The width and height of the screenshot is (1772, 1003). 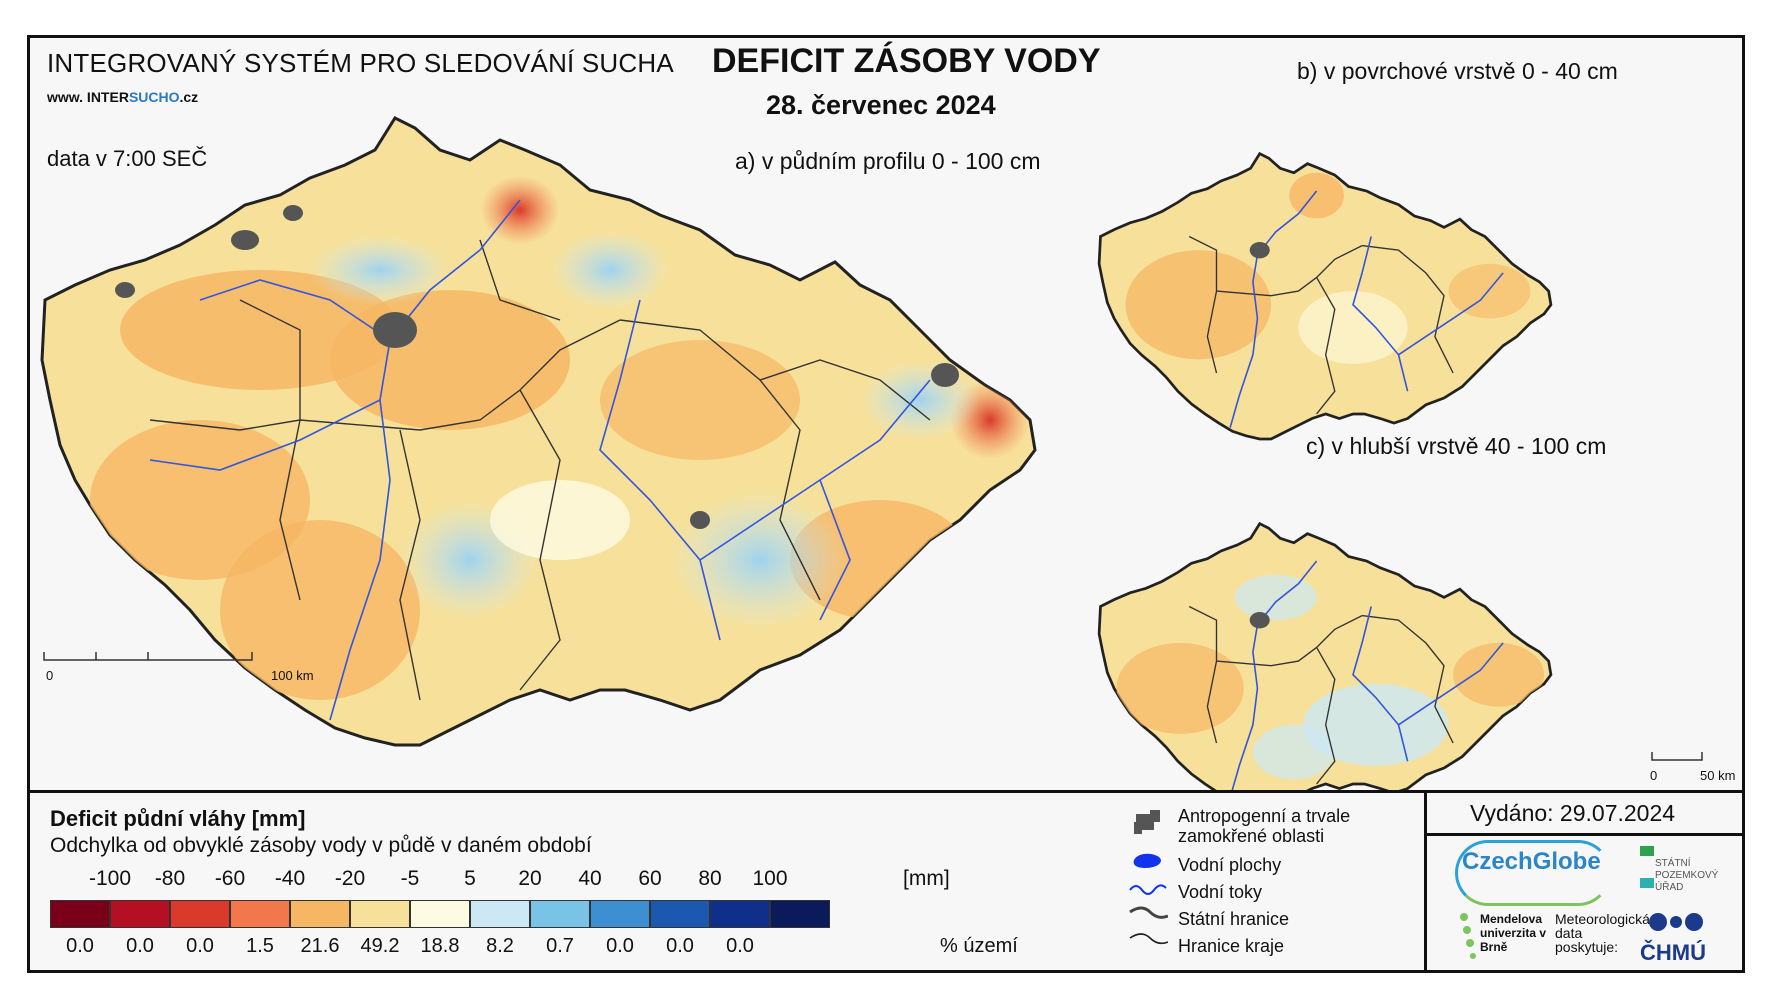 I want to click on legend-percent-value: 0.7, so click(x=560, y=946).